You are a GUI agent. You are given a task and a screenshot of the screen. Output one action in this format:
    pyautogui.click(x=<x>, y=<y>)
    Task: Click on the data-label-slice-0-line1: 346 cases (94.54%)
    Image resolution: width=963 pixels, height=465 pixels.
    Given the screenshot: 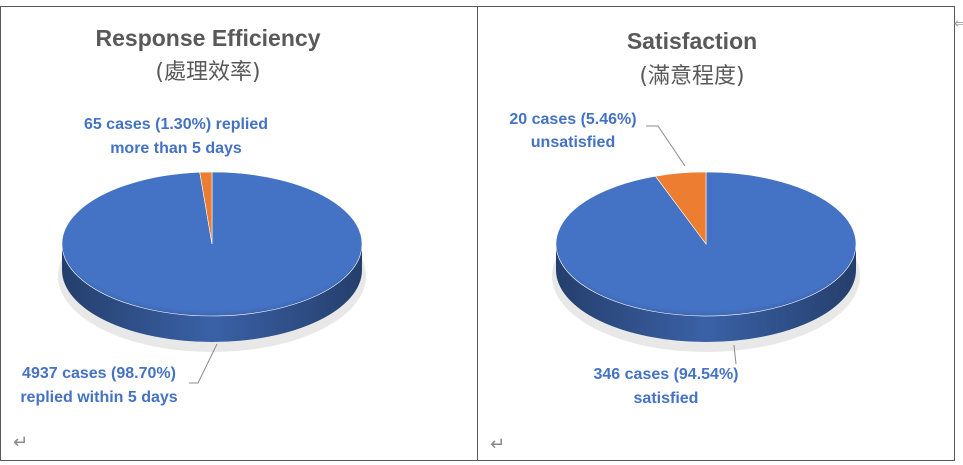 What is the action you would take?
    pyautogui.click(x=666, y=374)
    